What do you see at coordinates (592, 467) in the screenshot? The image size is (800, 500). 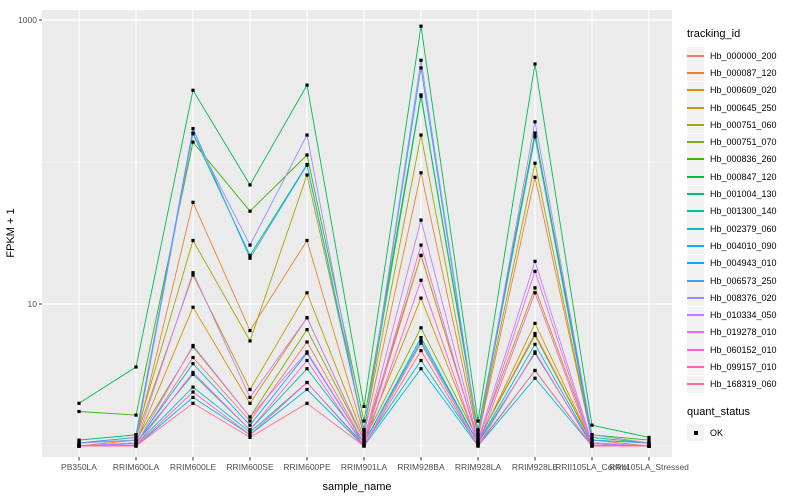 I see `x-tick-label-RRII105LA_Control: RRII105LA_Control` at bounding box center [592, 467].